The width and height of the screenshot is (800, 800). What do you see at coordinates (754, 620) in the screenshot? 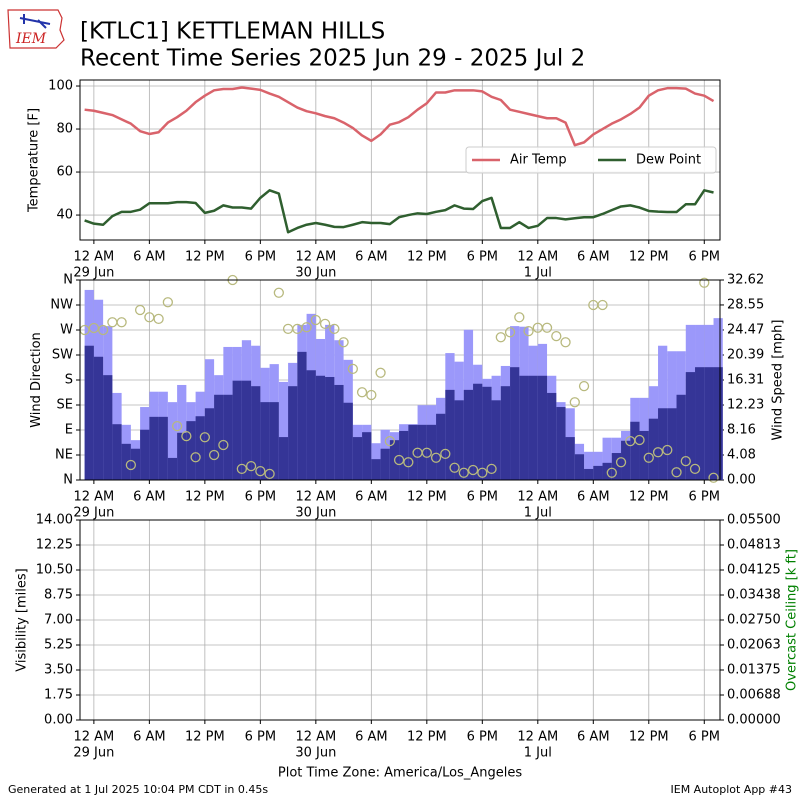
I see `y2-tick-label: 0.02750` at bounding box center [754, 620].